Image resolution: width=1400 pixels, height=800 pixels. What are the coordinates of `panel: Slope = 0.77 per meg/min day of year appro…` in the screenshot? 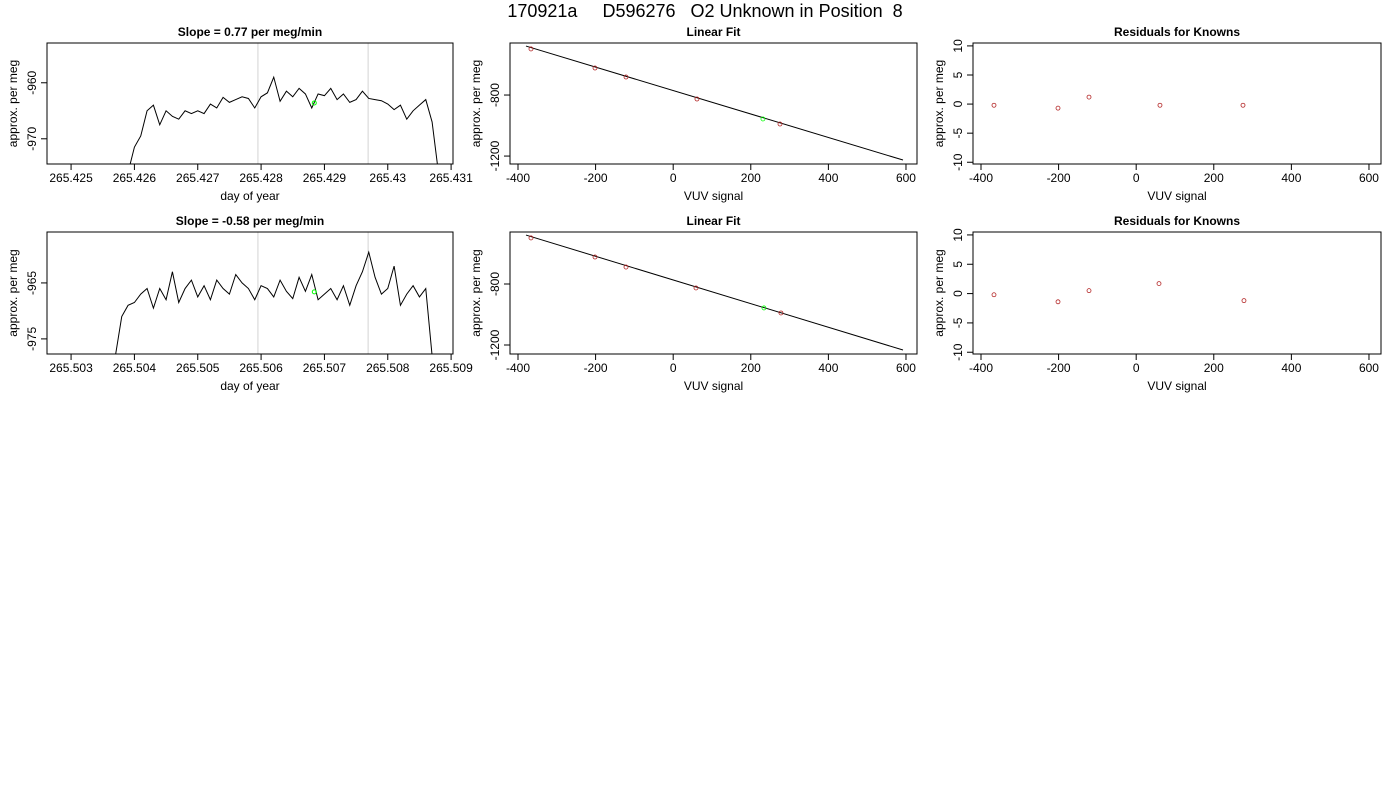 It's located at (239, 114).